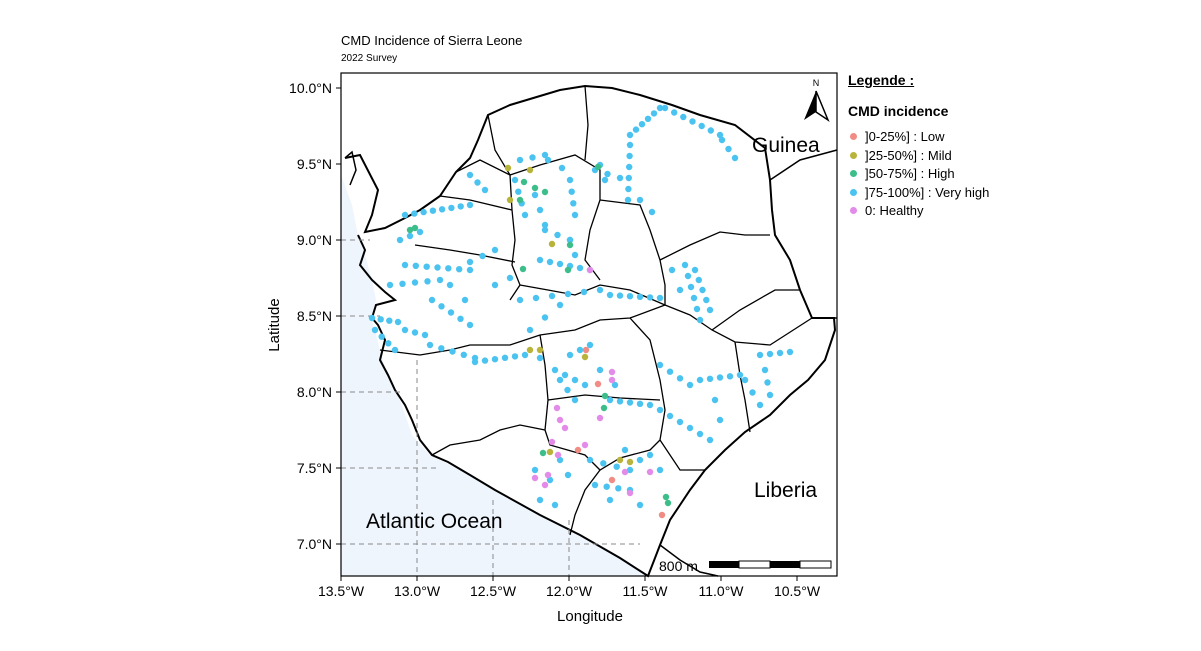  Describe the element at coordinates (314, 240) in the screenshot. I see `y-tick-label: 9.0°N` at that location.